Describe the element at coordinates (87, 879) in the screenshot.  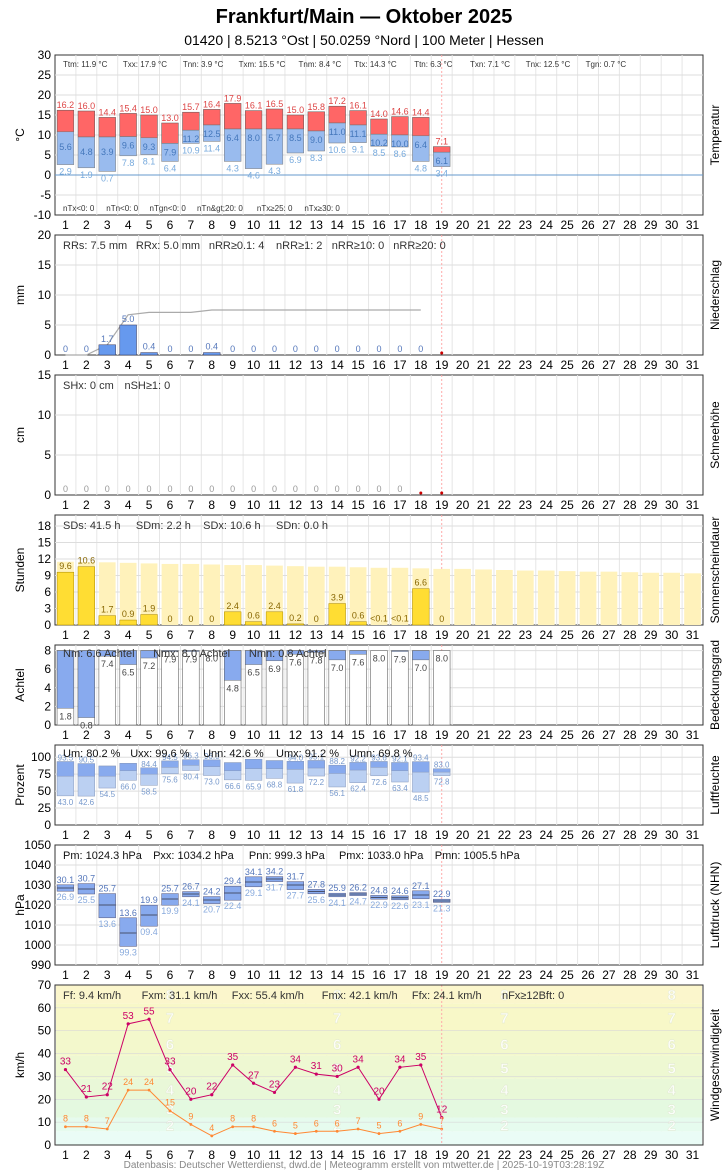
I see `pressure-max-label: 30.7` at that location.